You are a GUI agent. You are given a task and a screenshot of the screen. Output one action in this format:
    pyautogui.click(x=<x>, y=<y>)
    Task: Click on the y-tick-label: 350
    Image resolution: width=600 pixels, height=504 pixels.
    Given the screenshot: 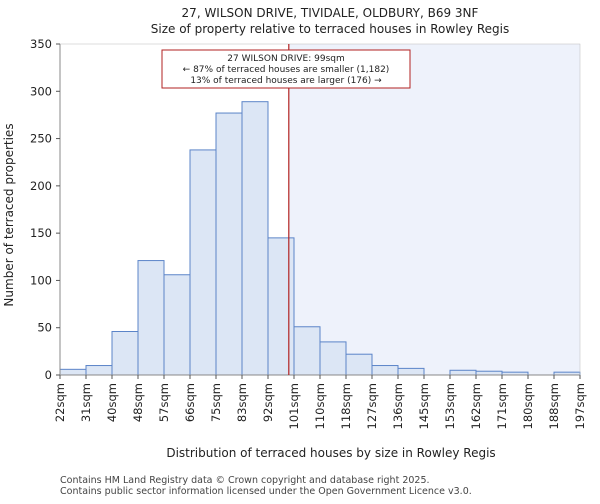 What is the action you would take?
    pyautogui.click(x=41, y=44)
    